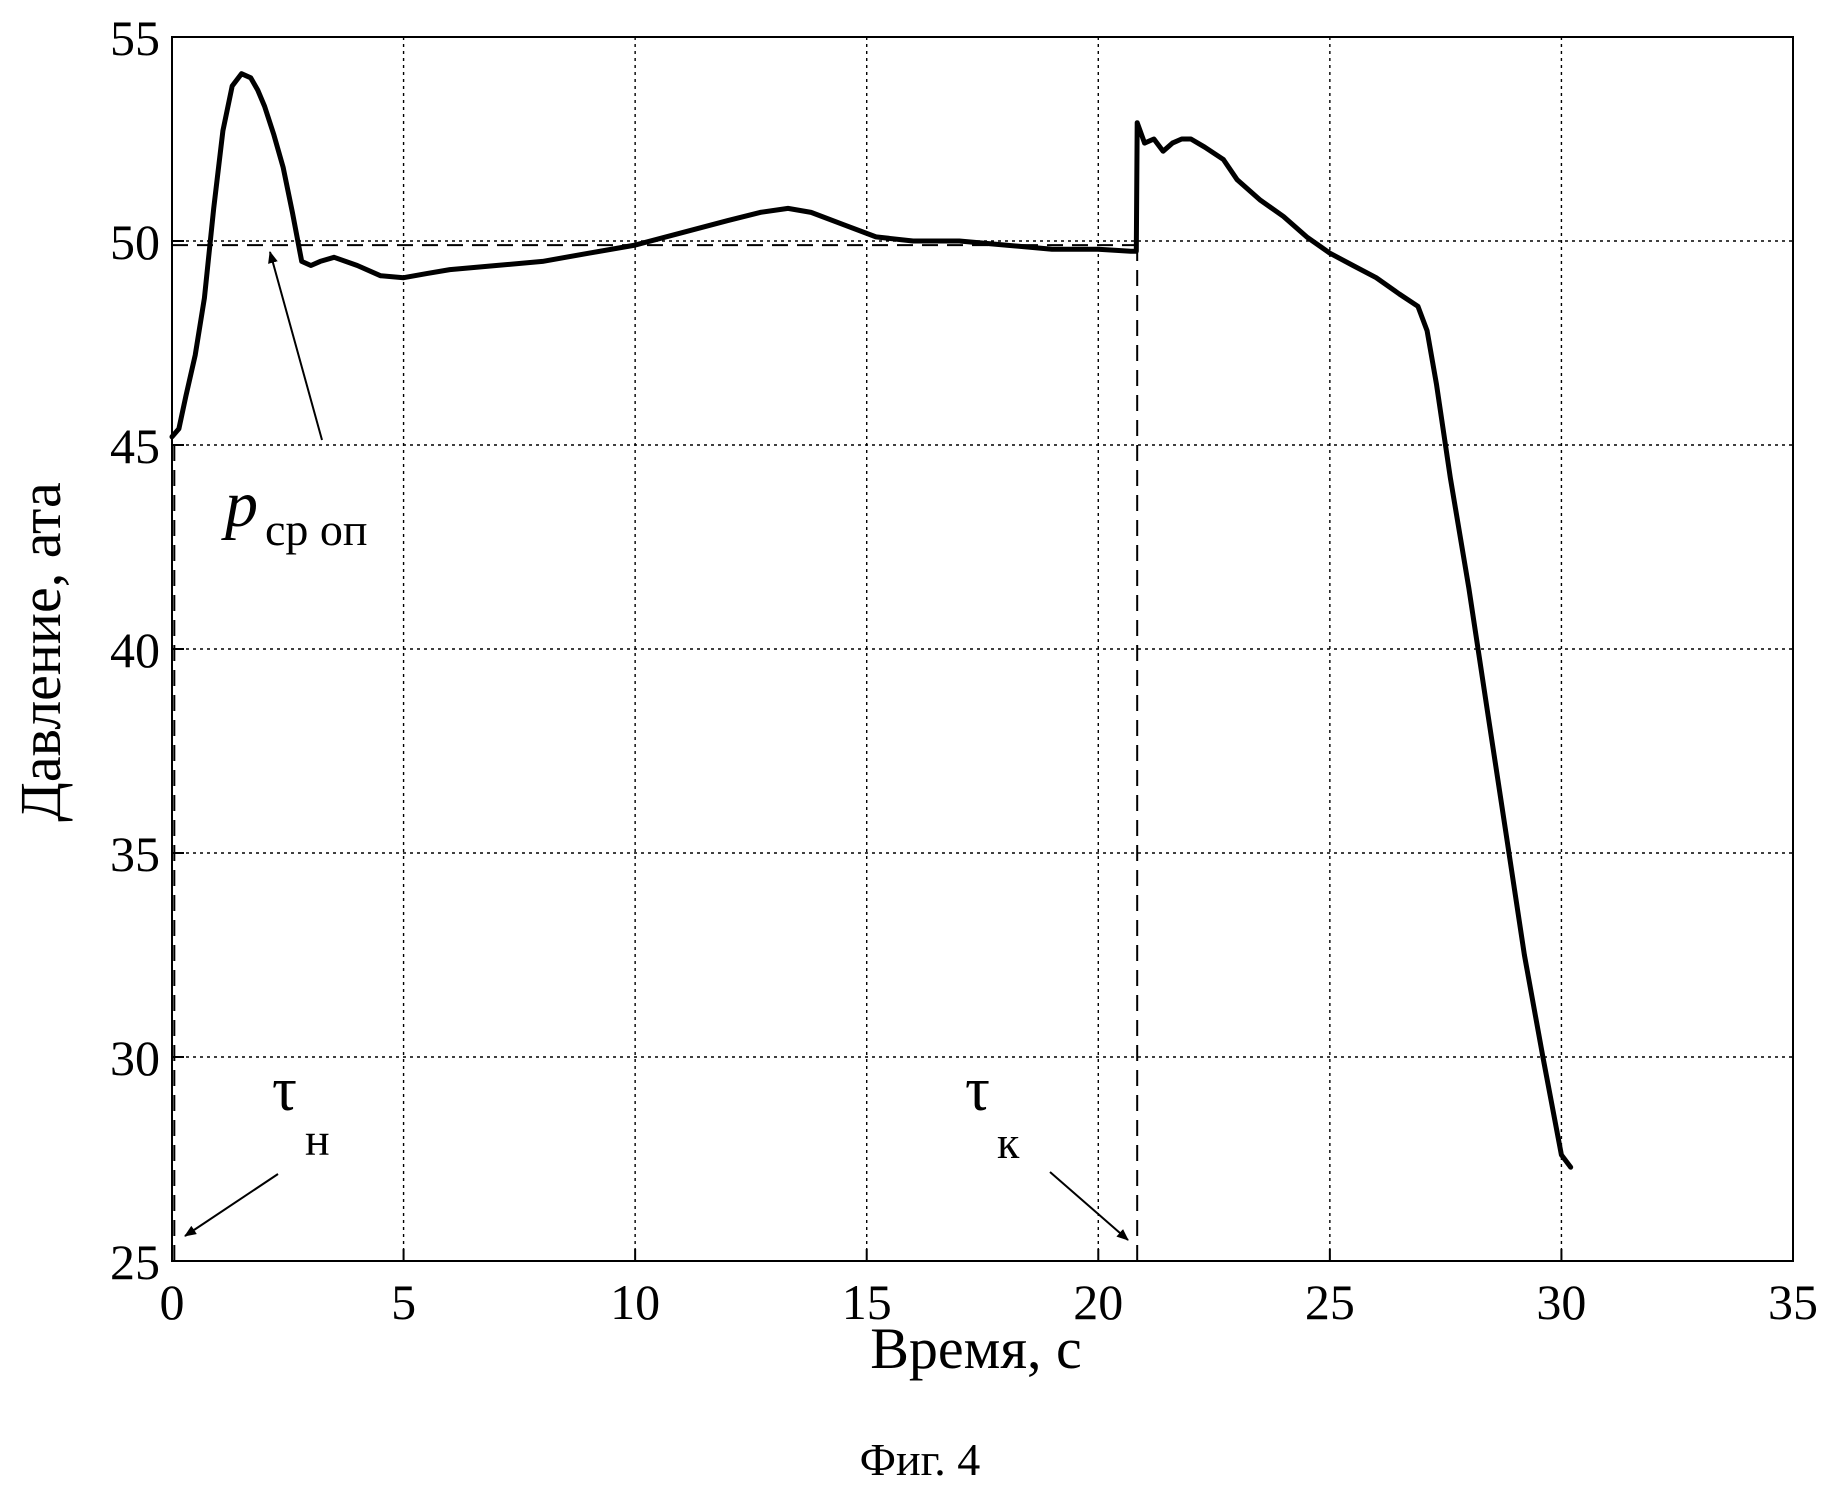 This screenshot has height=1494, width=1827. I want to click on x-tick-label: 30, so click(1561, 1302).